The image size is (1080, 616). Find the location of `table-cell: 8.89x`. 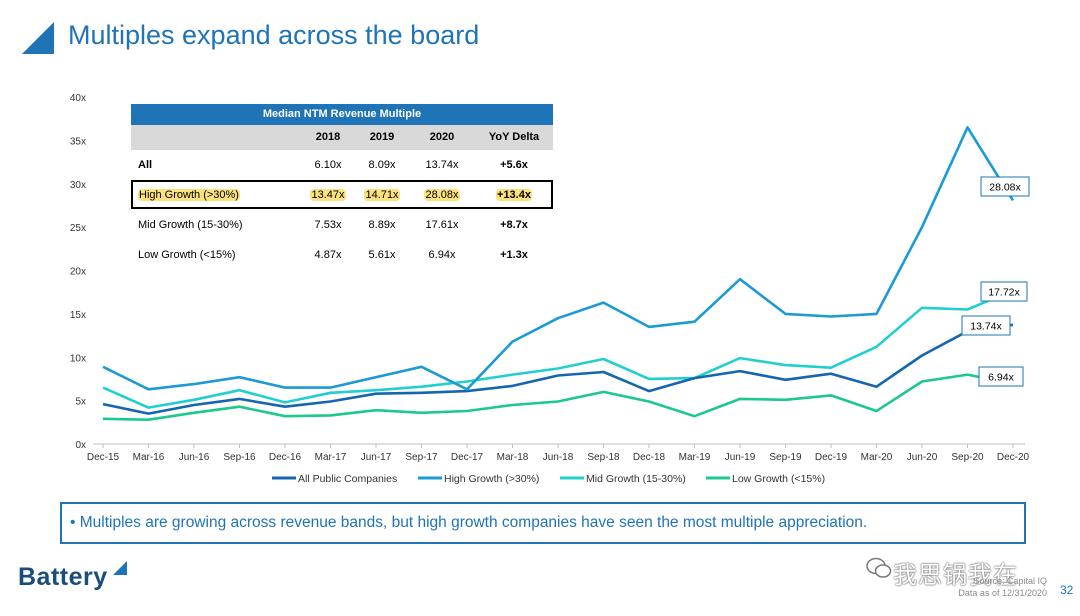

table-cell: 8.89x is located at coordinates (382, 225).